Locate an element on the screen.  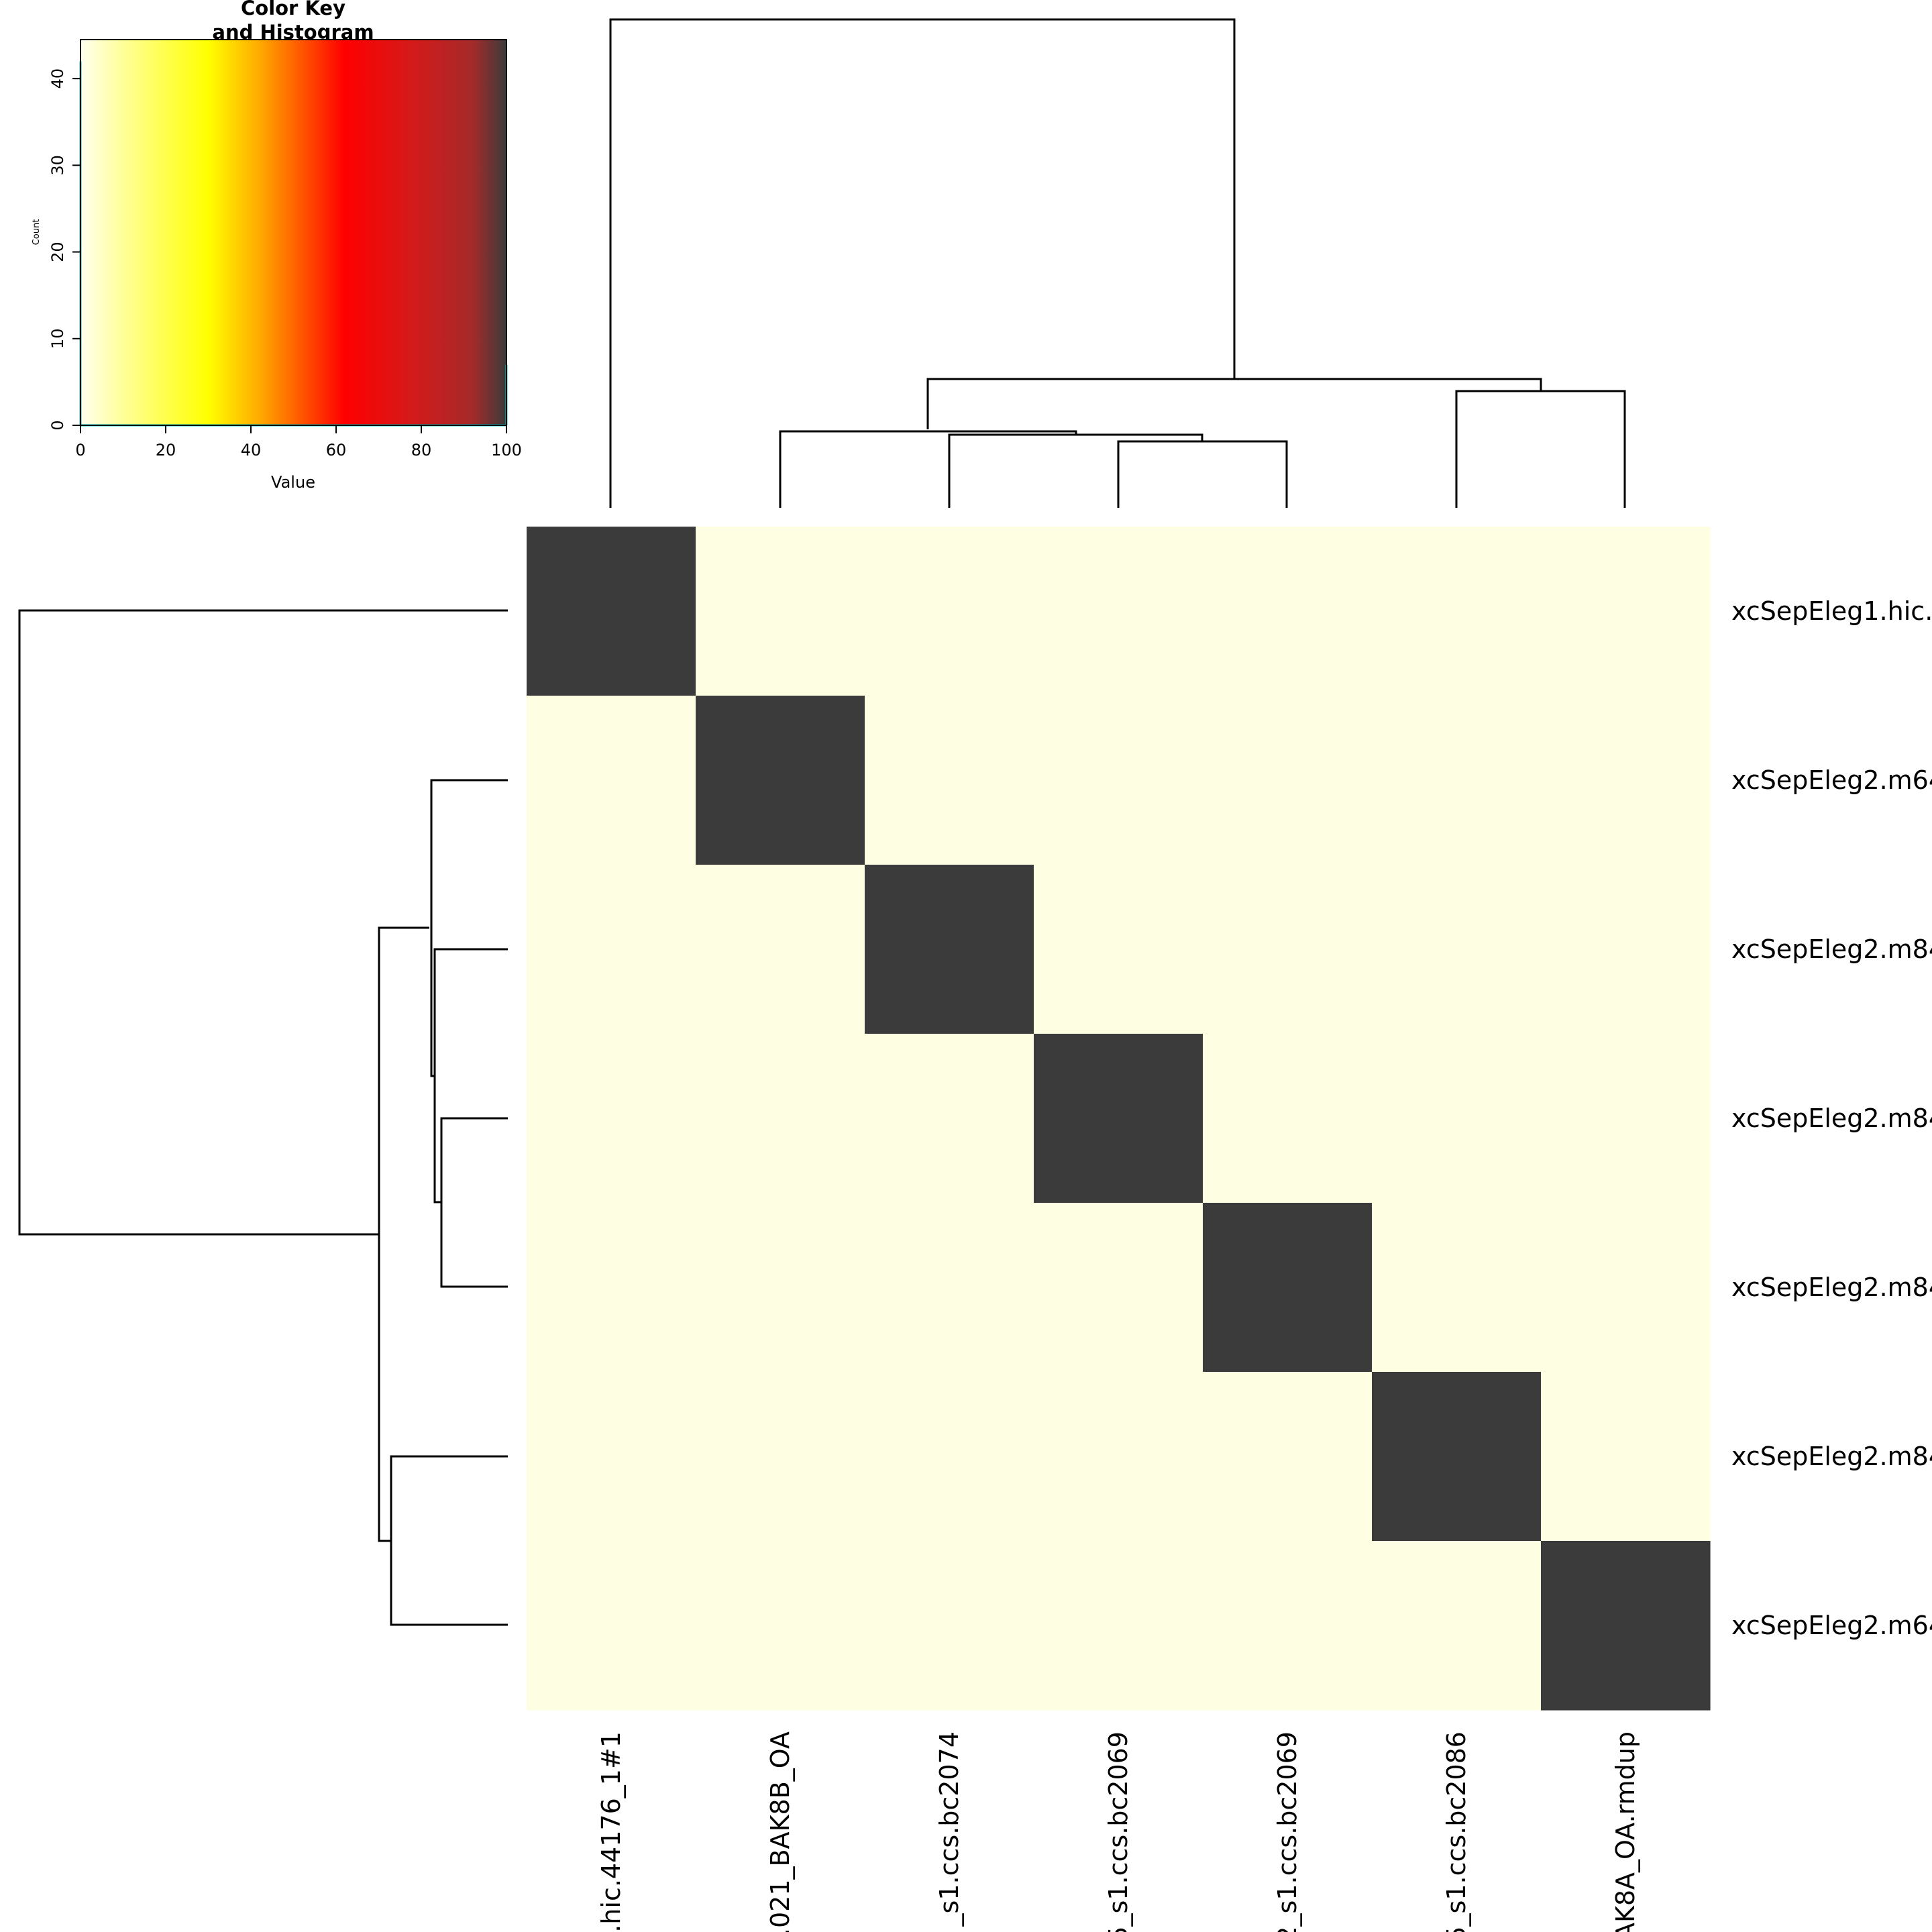
y-tick-label: 20 is located at coordinates (57, 251).